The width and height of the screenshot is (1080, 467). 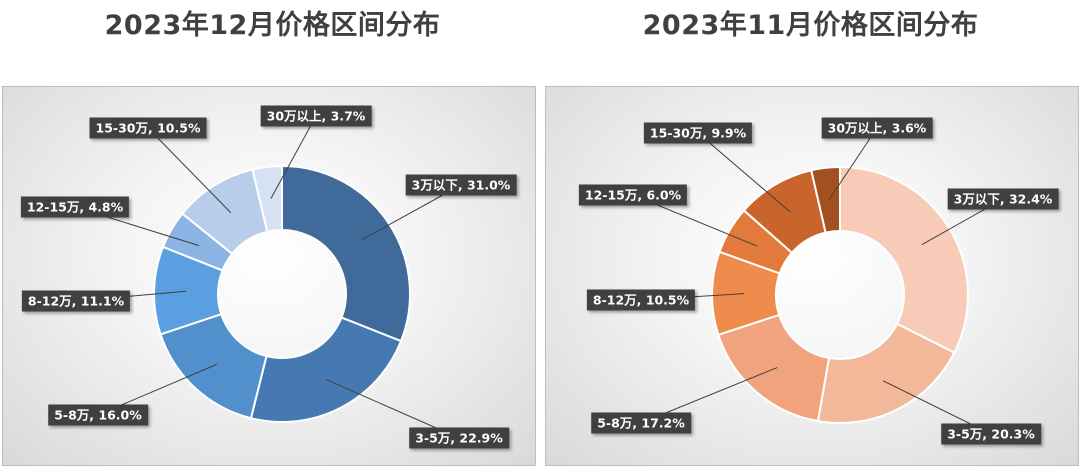 What do you see at coordinates (641, 423) in the screenshot?
I see `data-label: 5-8万, 17.2%` at bounding box center [641, 423].